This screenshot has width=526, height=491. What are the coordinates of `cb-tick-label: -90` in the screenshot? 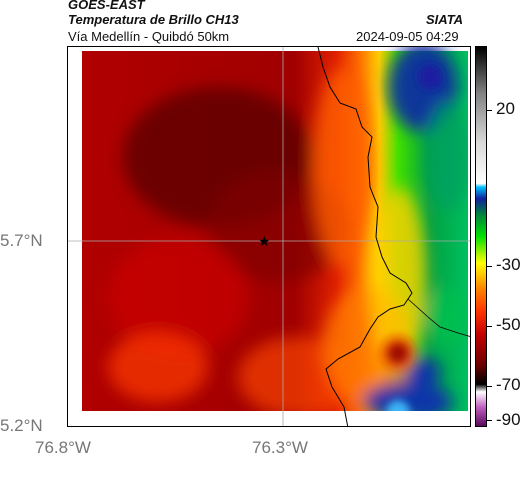 It's located at (508, 419).